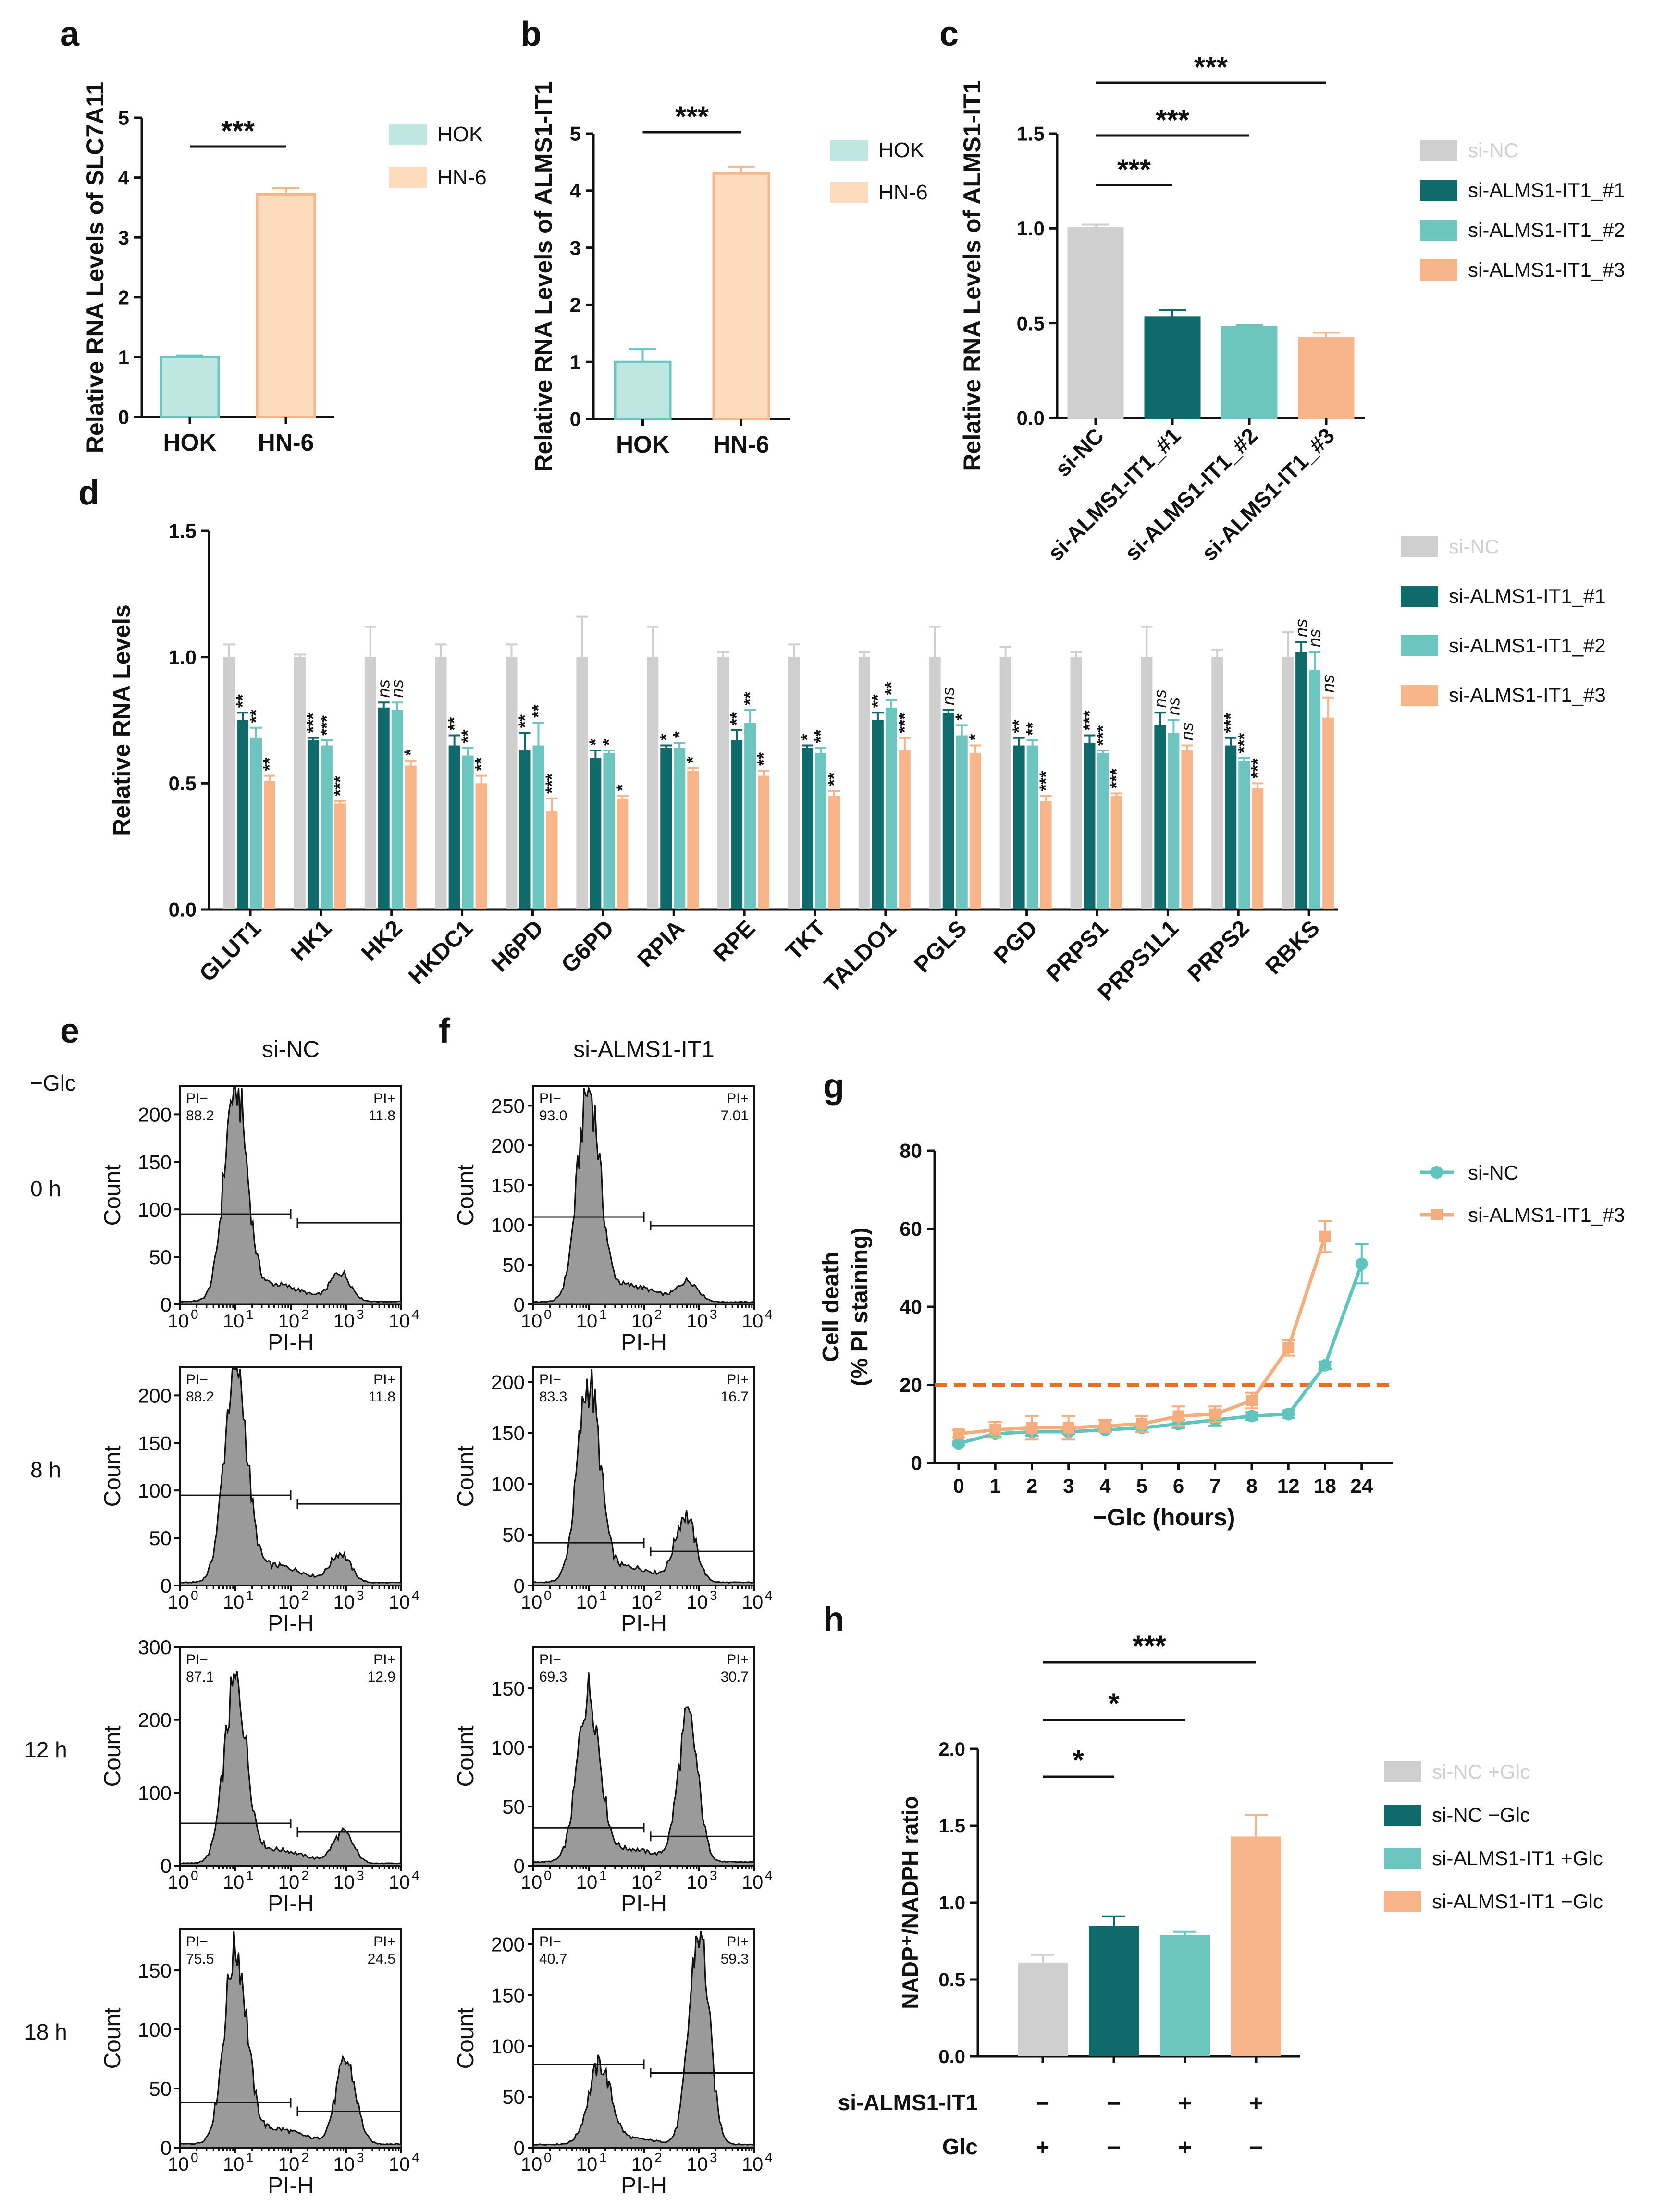  What do you see at coordinates (643, 1049) in the screenshot?
I see `histogram-title: si-ALMS1-IT1` at bounding box center [643, 1049].